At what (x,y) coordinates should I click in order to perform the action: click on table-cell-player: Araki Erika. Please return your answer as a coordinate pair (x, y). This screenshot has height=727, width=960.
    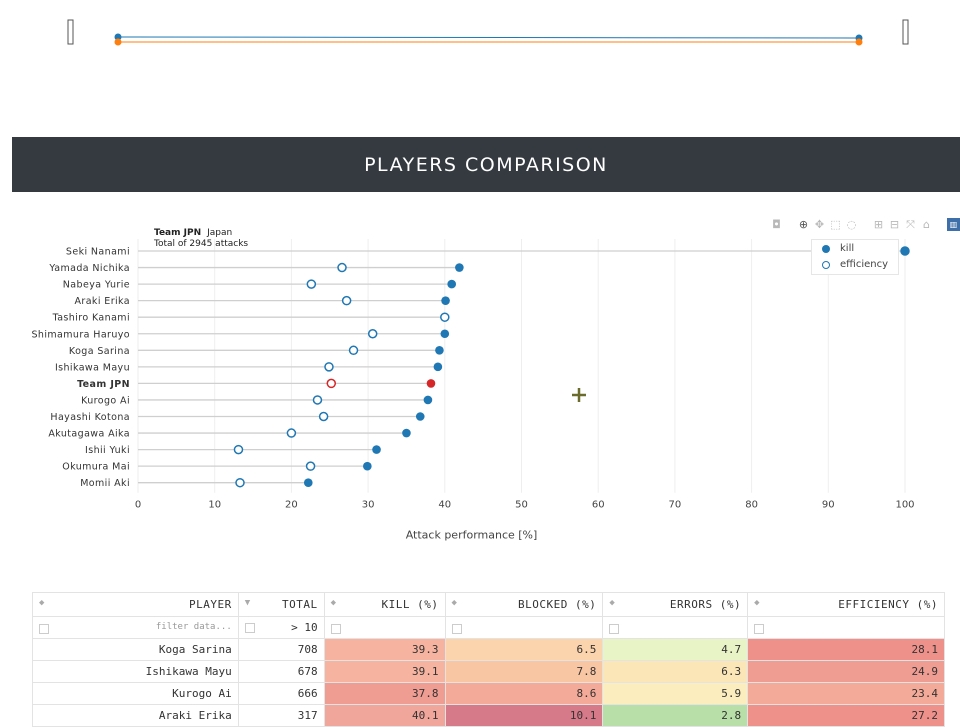
    Looking at the image, I should click on (135, 715).